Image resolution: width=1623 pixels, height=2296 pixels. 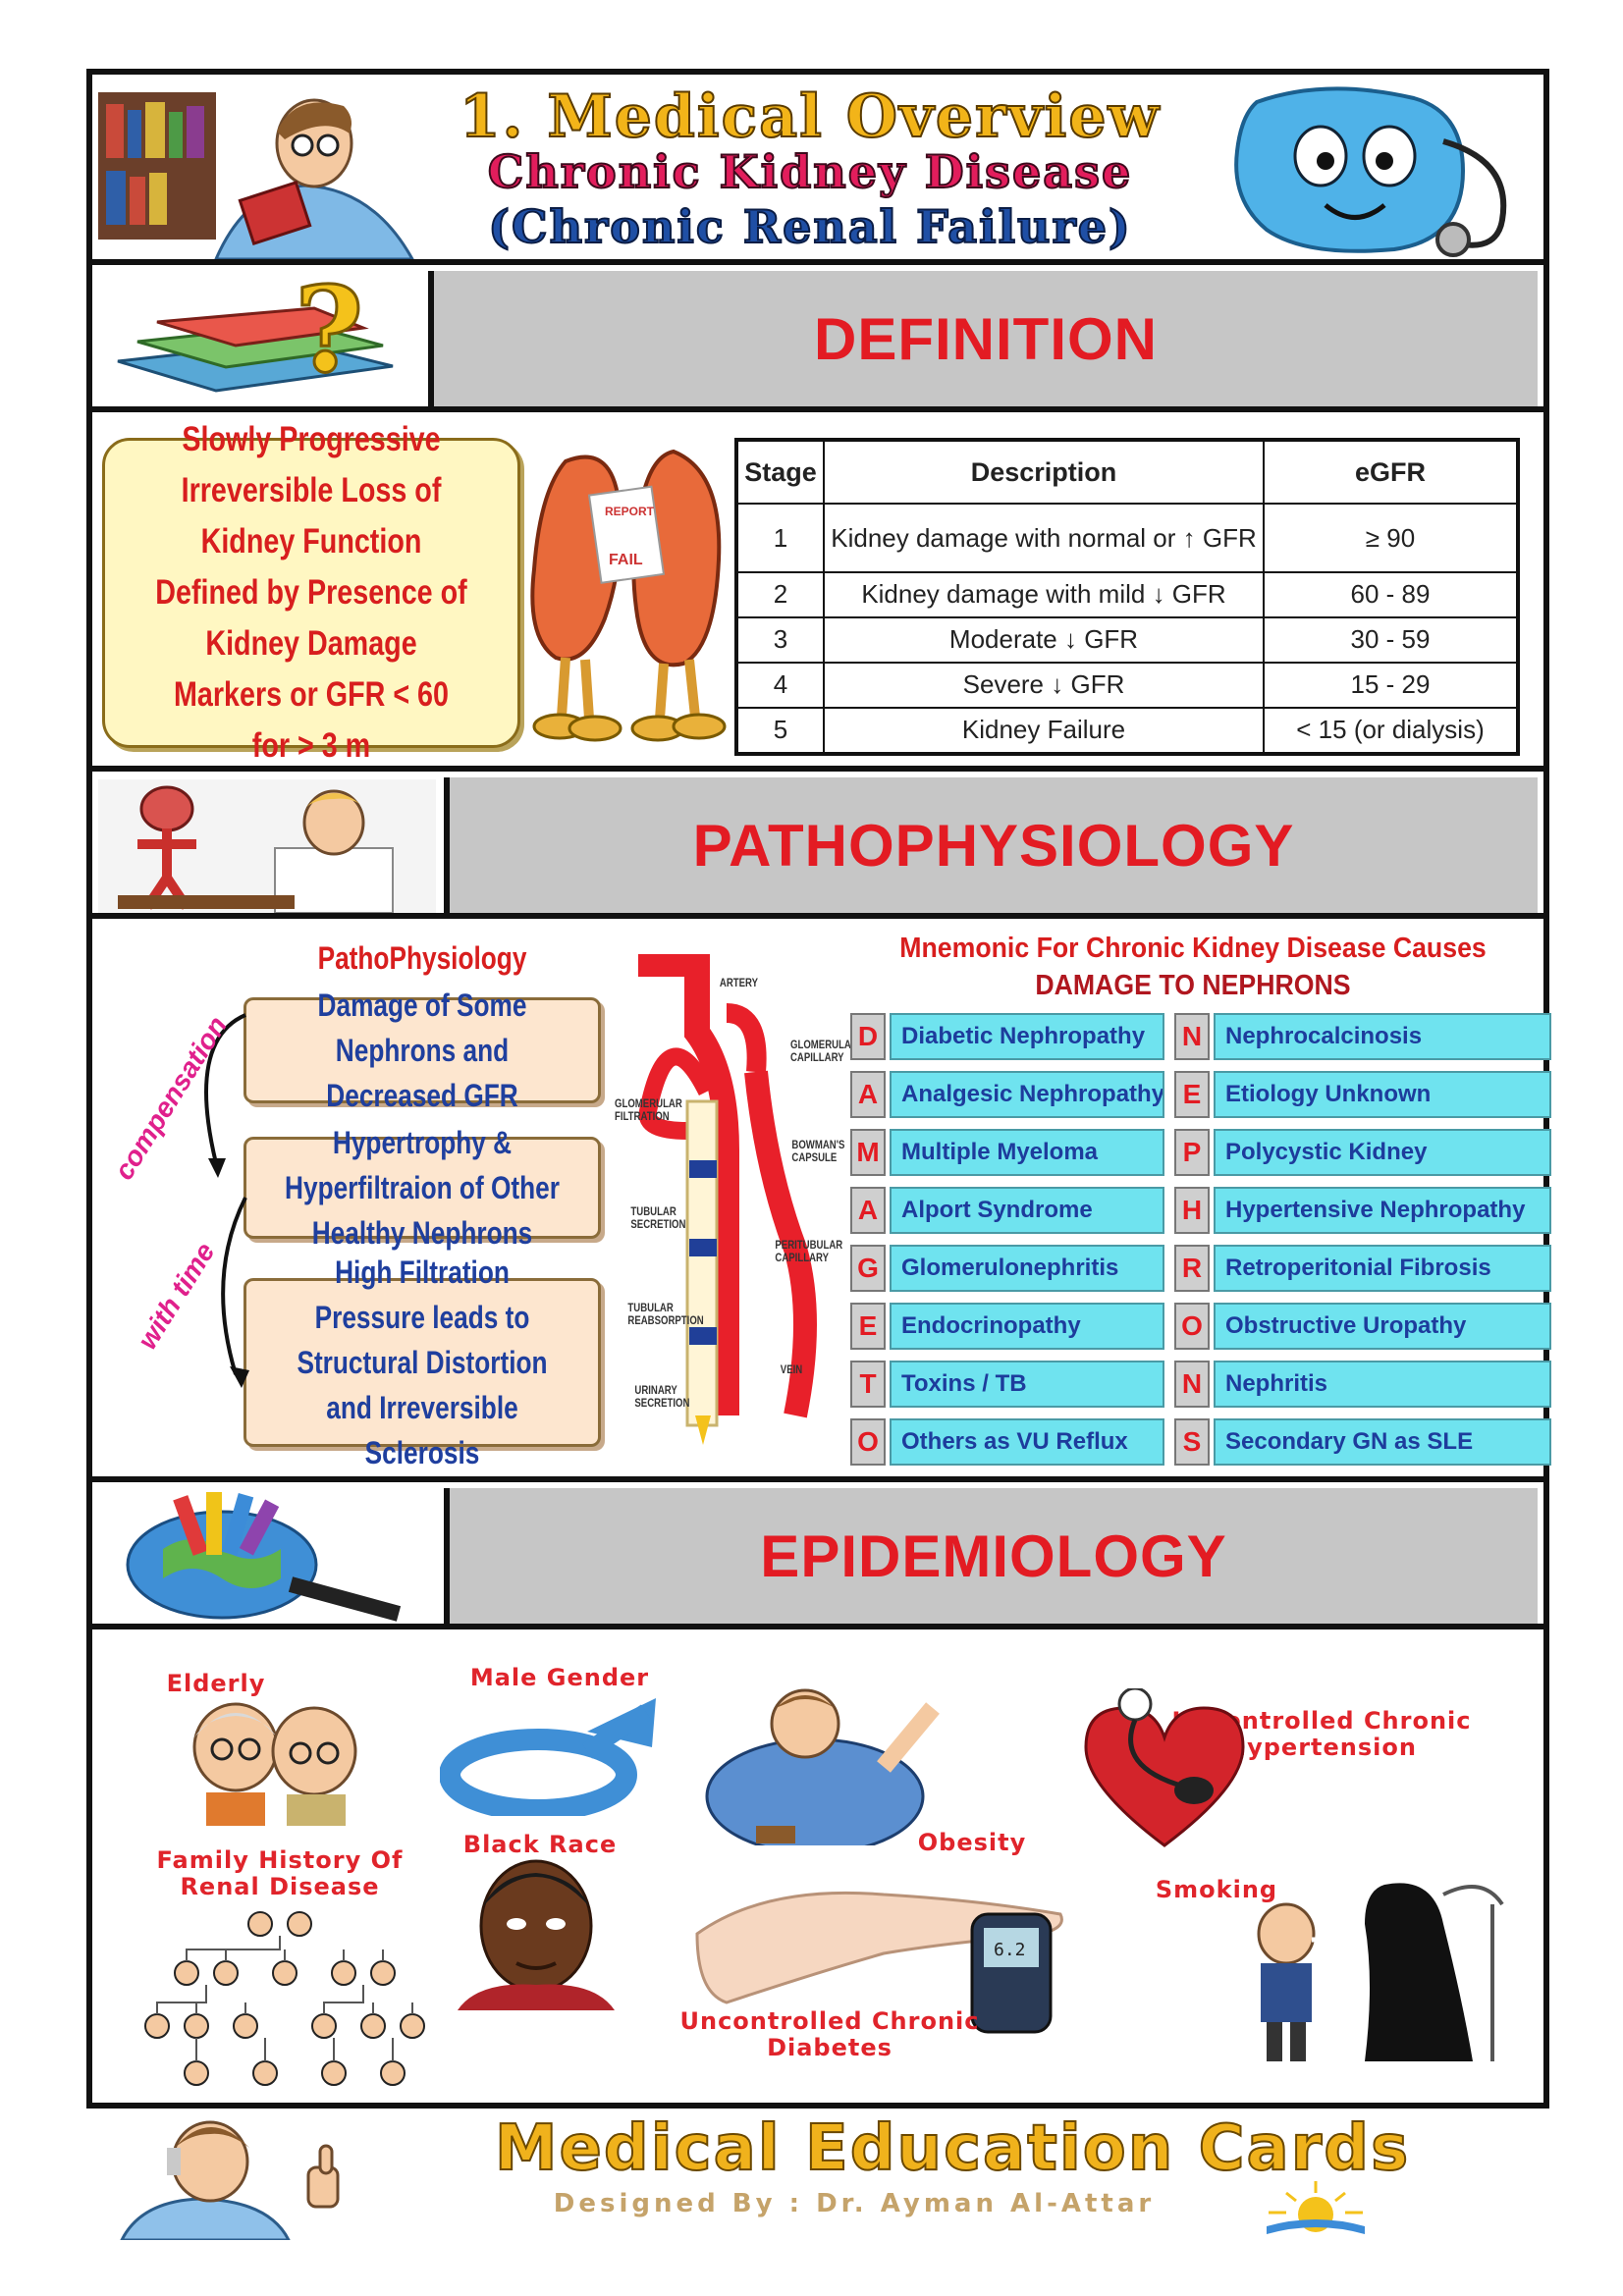 I want to click on mnemonic-cause: Toxins / TB, so click(x=1027, y=1384).